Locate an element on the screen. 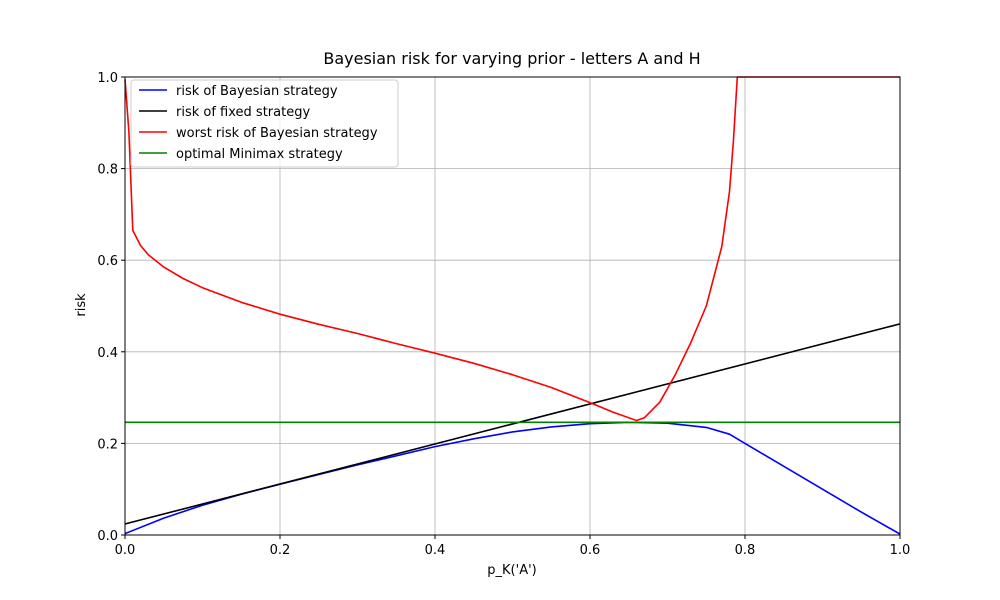 The width and height of the screenshot is (1000, 600). x-tick-label: 0.4 is located at coordinates (435, 550).